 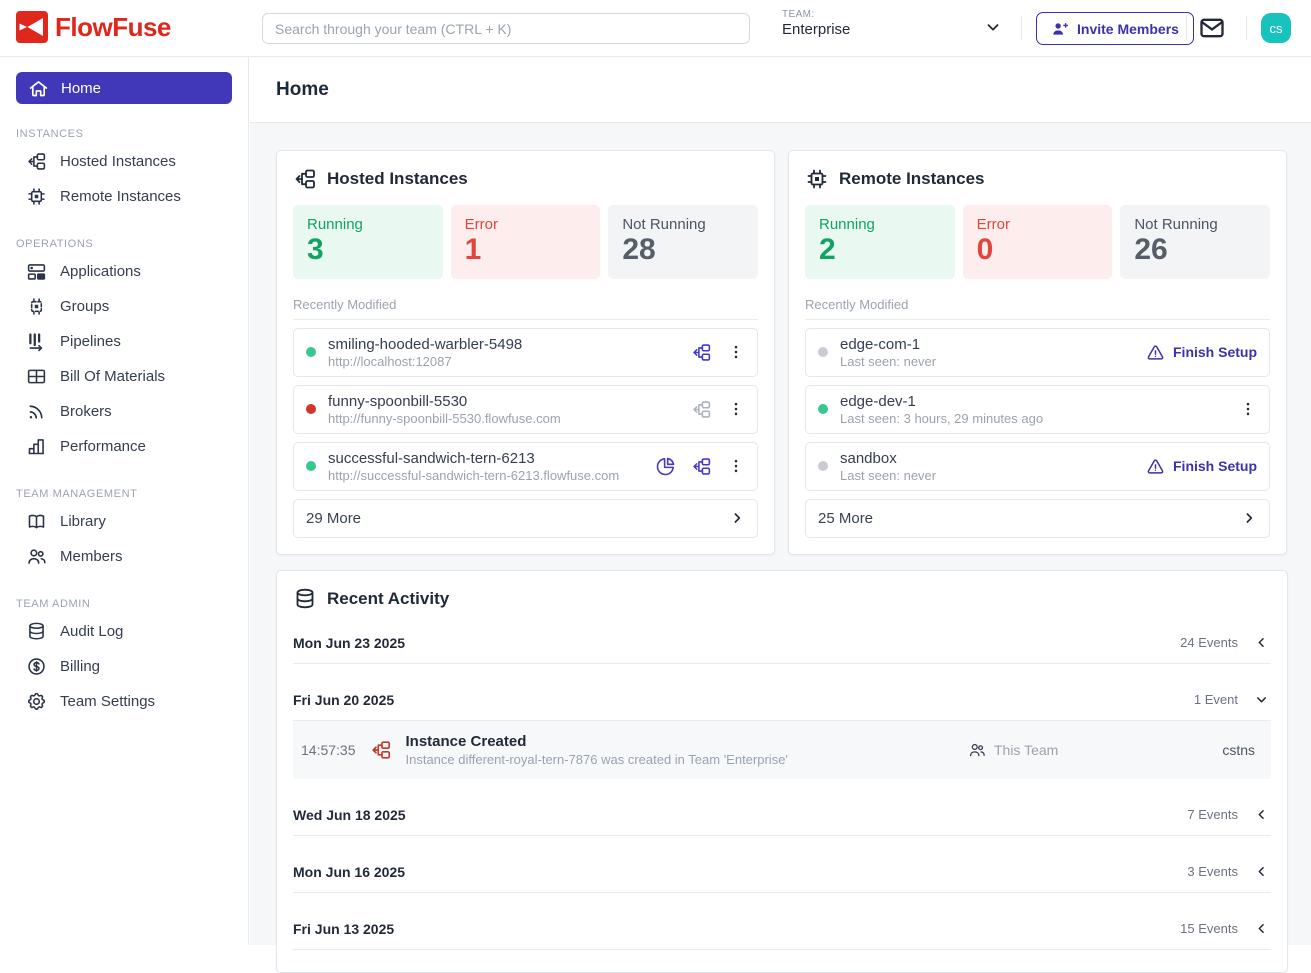 What do you see at coordinates (526, 224) in the screenshot?
I see `stat-label: Error` at bounding box center [526, 224].